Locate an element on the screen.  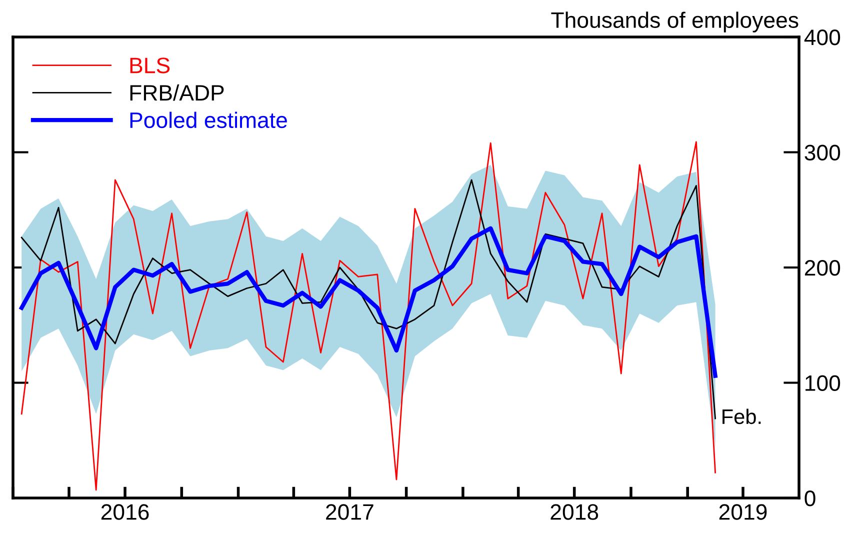
y-axis-title: Thousands of employees is located at coordinates (674, 22).